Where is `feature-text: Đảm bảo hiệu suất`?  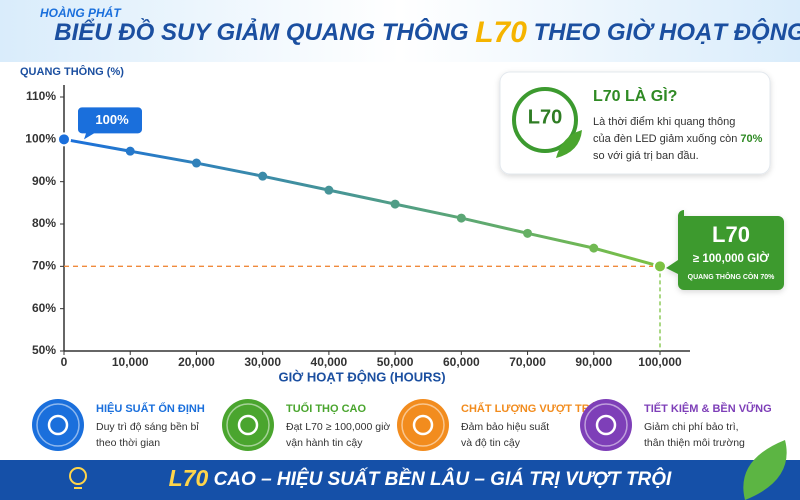 feature-text: Đảm bảo hiệu suất is located at coordinates (505, 427).